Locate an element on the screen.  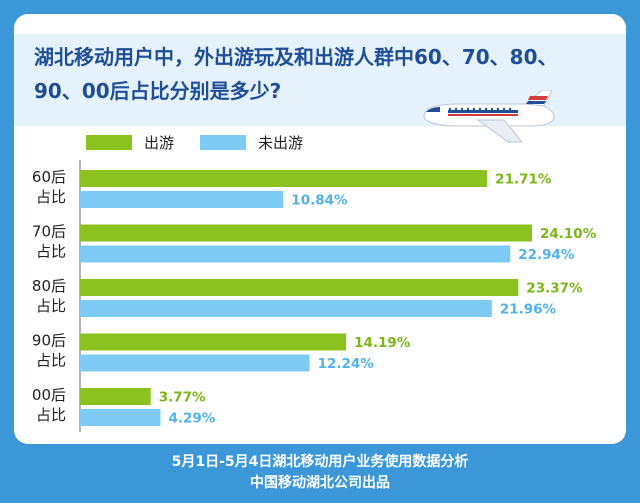
footer-publisher: 中国移动湖北公司出品 is located at coordinates (320, 483).